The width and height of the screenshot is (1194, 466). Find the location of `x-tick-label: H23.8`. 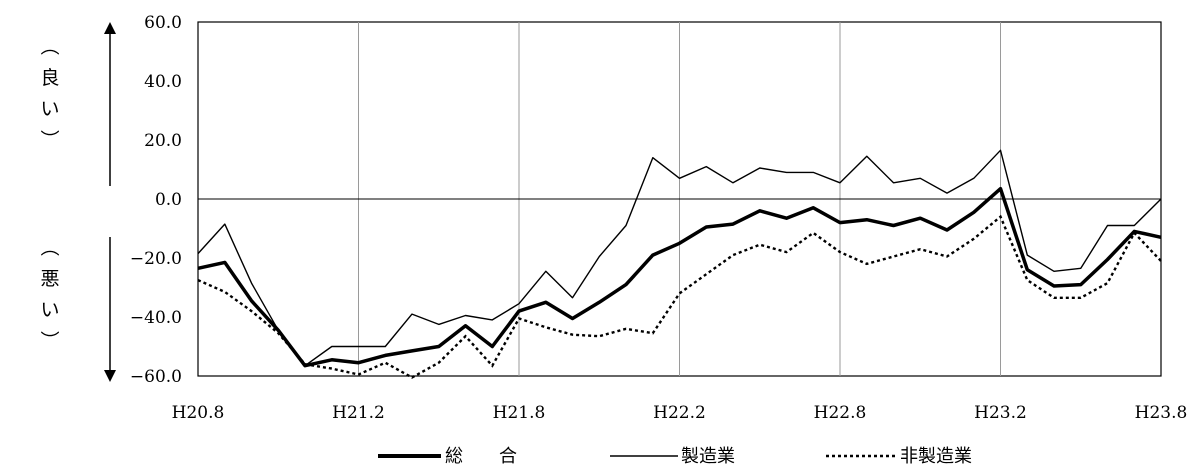

x-tick-label: H23.8 is located at coordinates (1161, 413).